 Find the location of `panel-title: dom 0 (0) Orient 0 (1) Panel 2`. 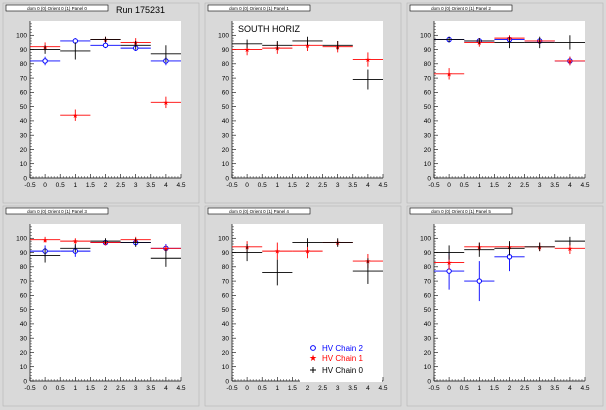

panel-title: dom 0 (0) Orient 0 (1) Panel 2 is located at coordinates (461, 8).